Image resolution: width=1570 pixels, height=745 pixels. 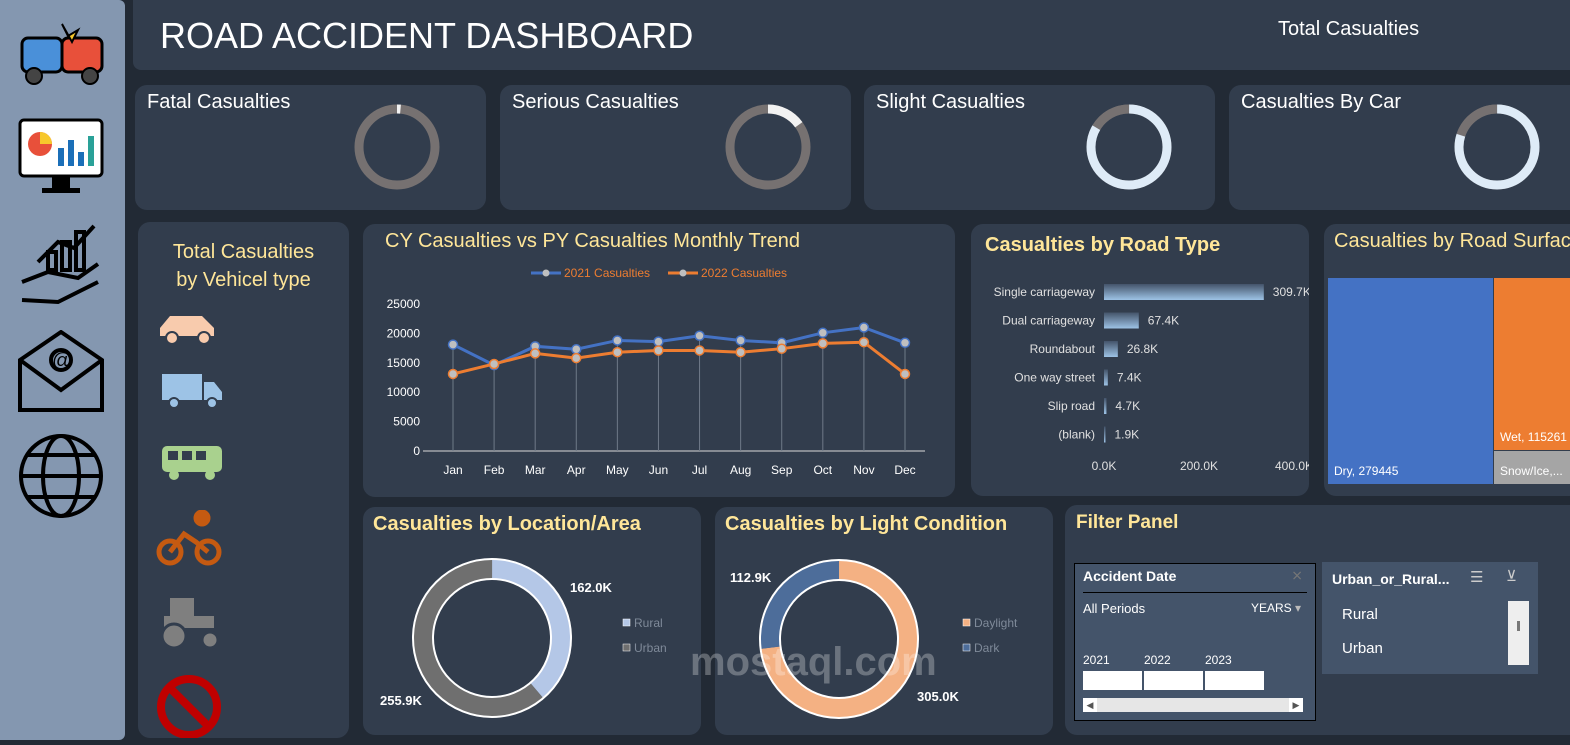 What do you see at coordinates (1127, 406) in the screenshot?
I see `bar-data-label: 4.7K` at bounding box center [1127, 406].